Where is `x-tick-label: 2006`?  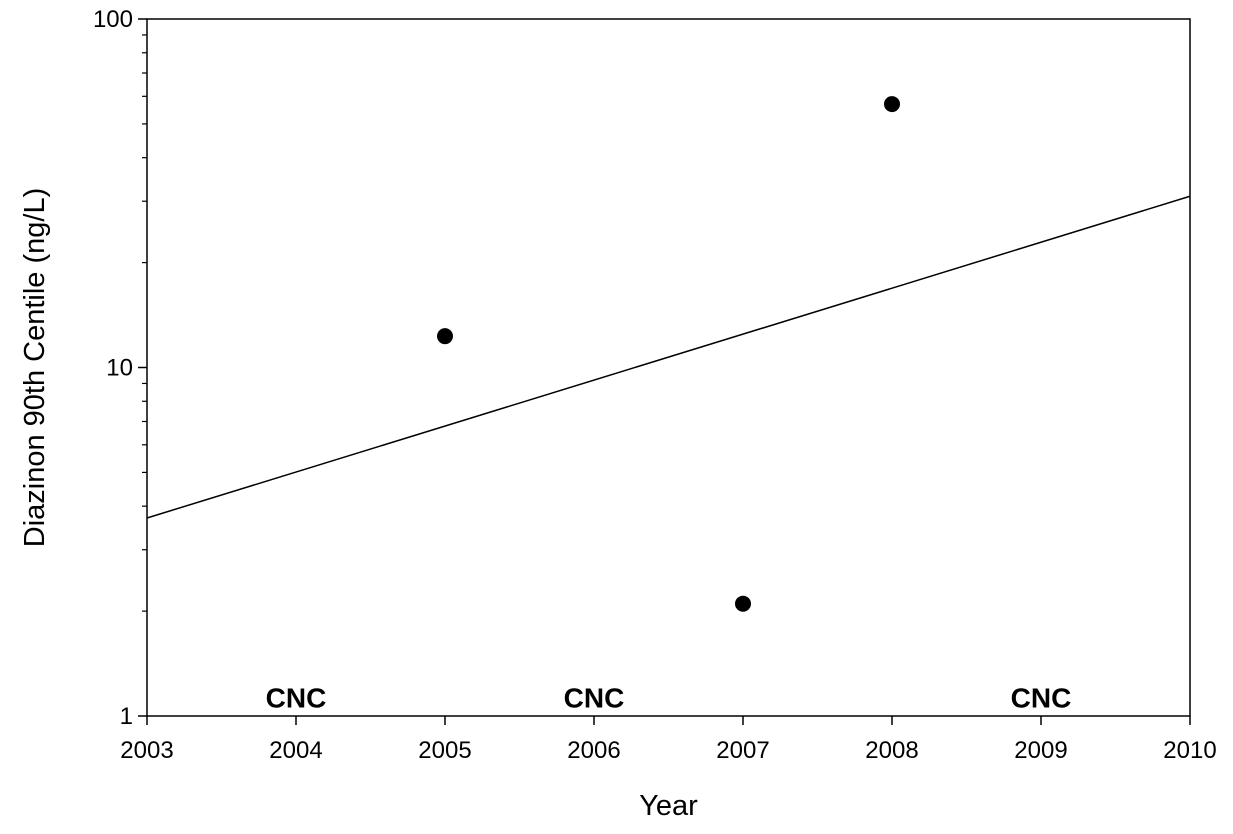
x-tick-label: 2006 is located at coordinates (593, 750).